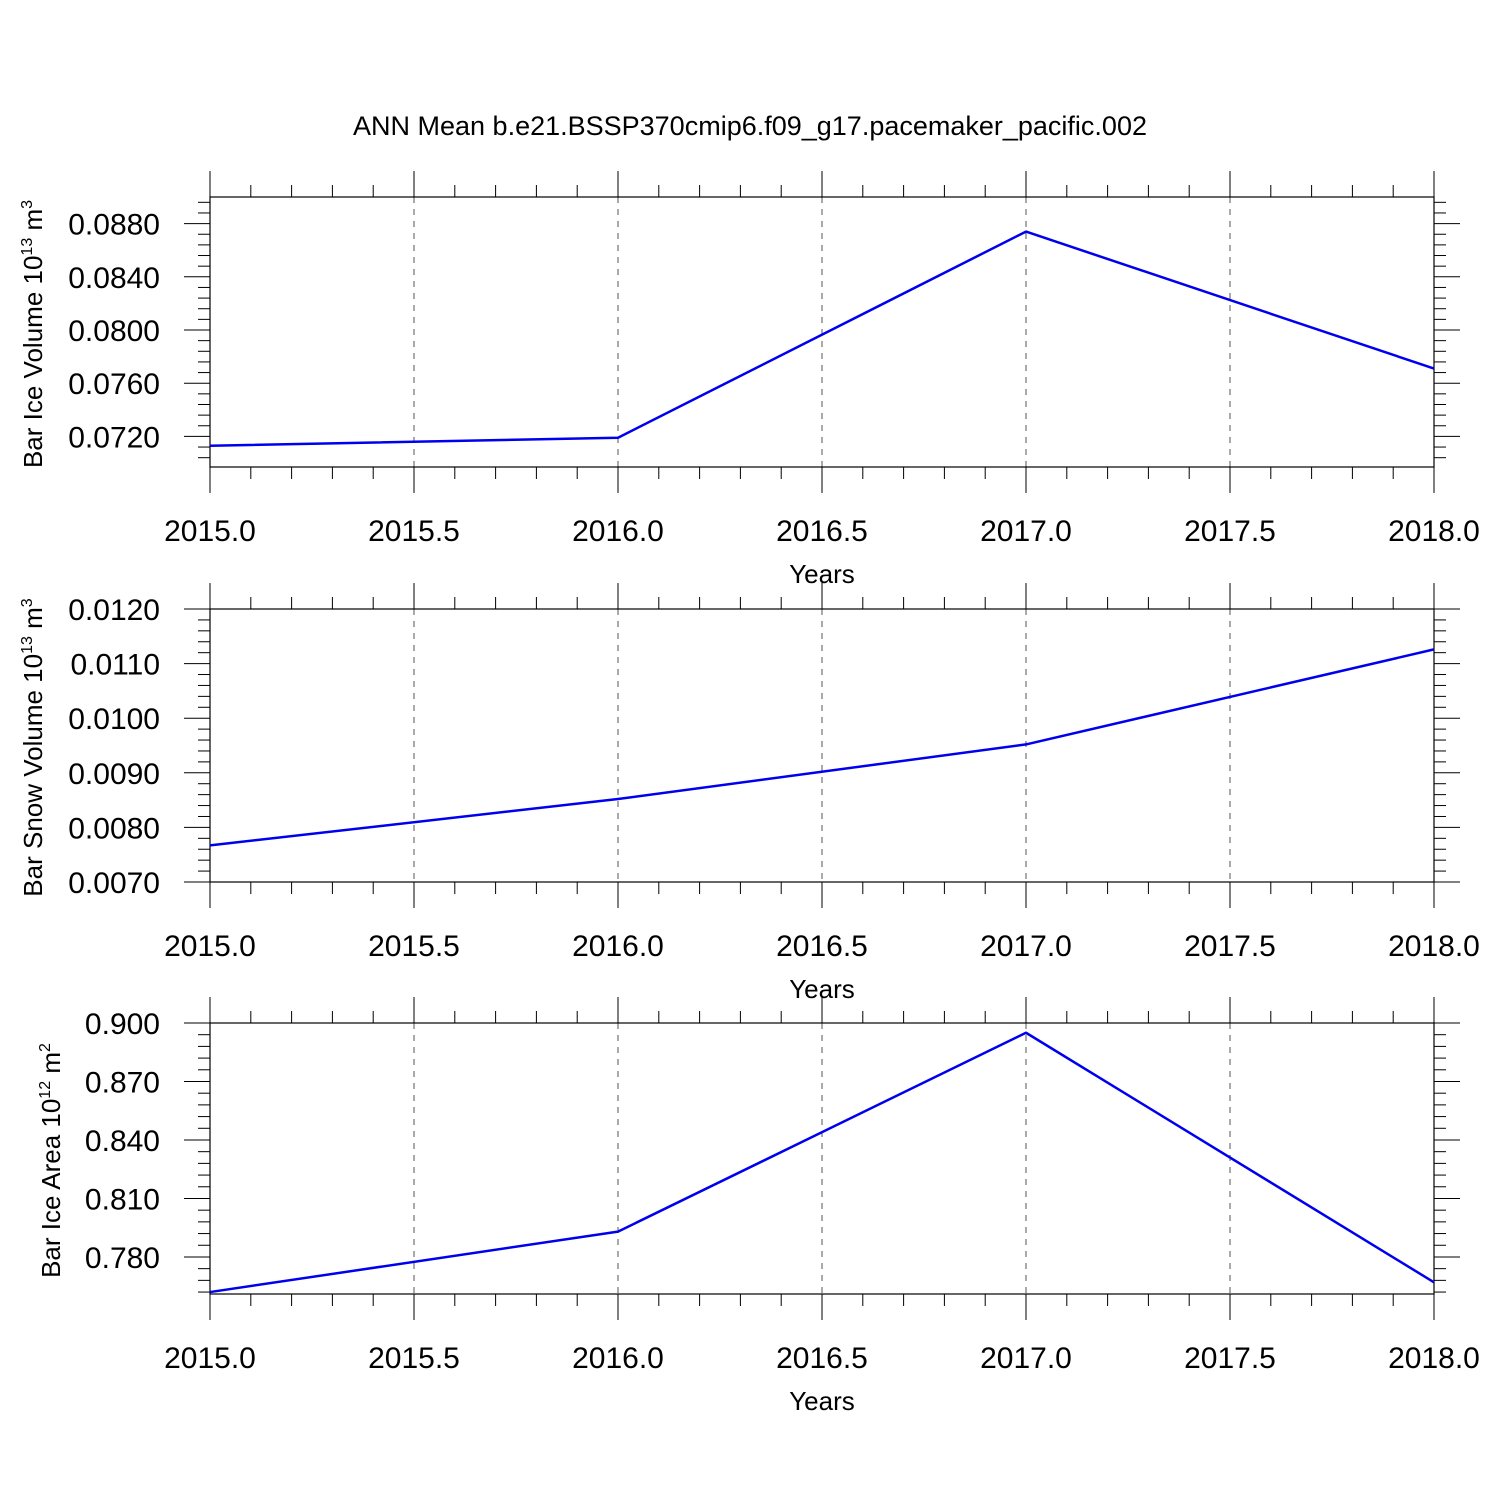 The height and width of the screenshot is (1500, 1500). Describe the element at coordinates (114, 331) in the screenshot. I see `y-tick-label: 0.0800` at that location.